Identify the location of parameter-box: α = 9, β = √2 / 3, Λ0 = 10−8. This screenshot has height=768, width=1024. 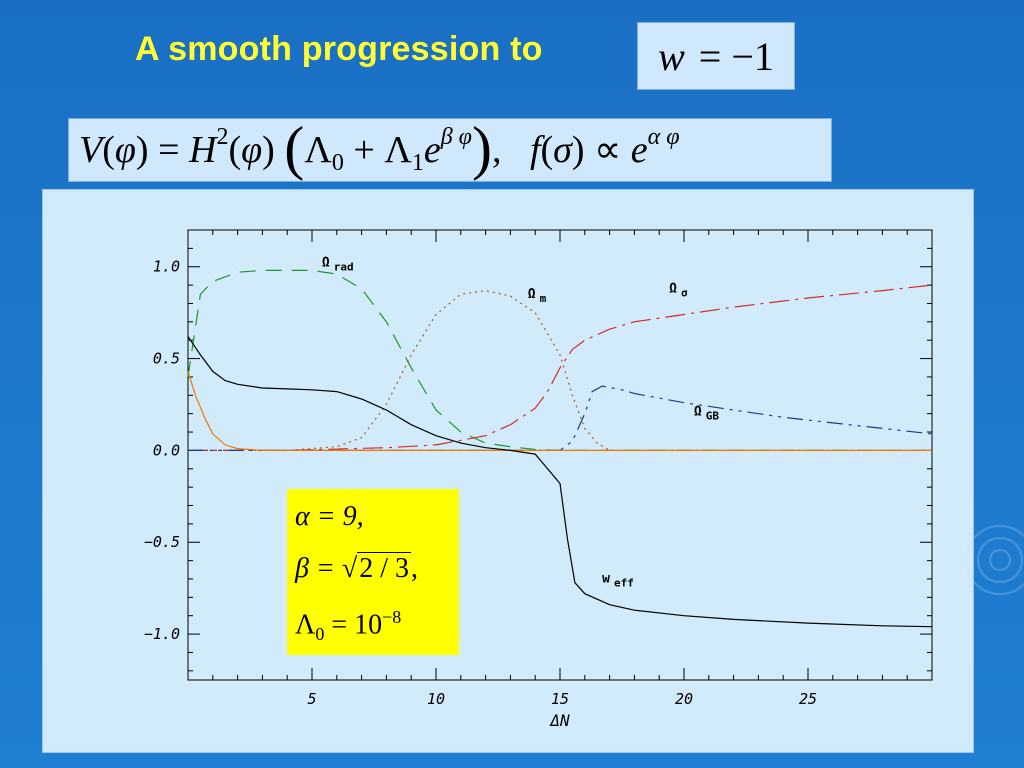
(373, 572).